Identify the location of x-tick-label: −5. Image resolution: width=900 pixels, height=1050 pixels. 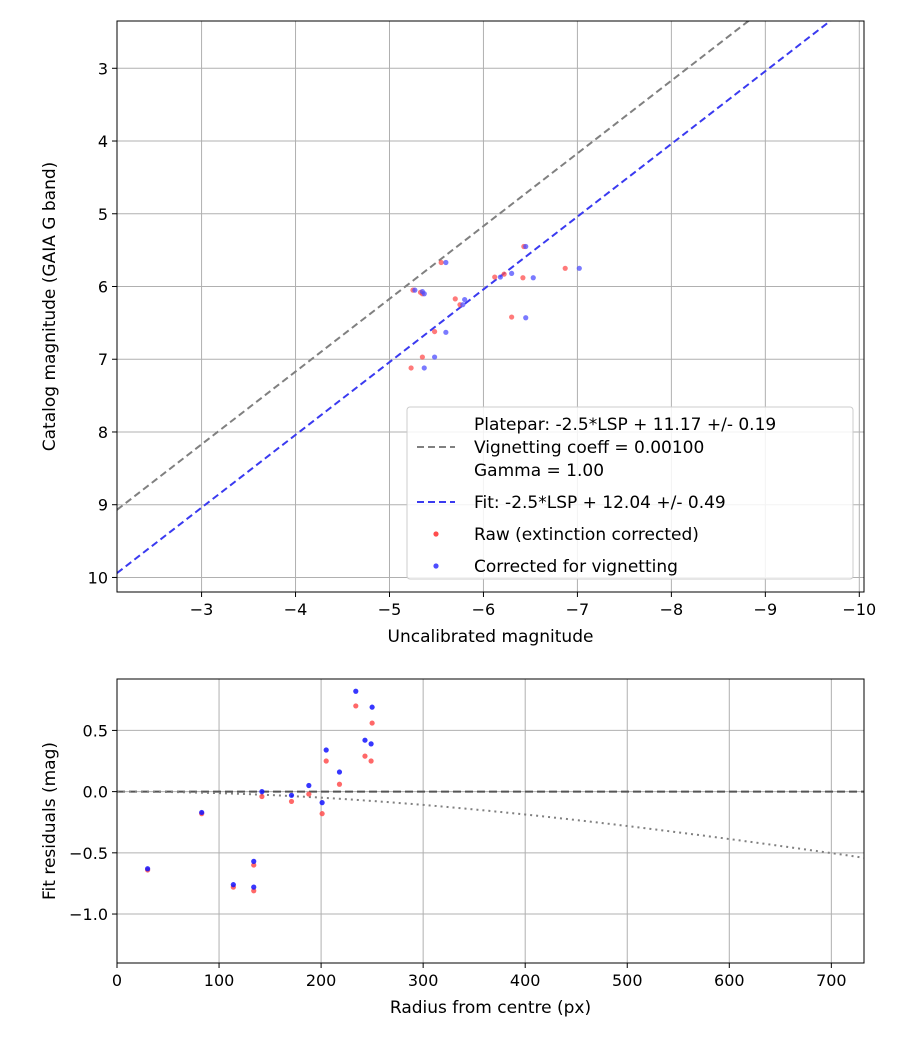
(390, 609).